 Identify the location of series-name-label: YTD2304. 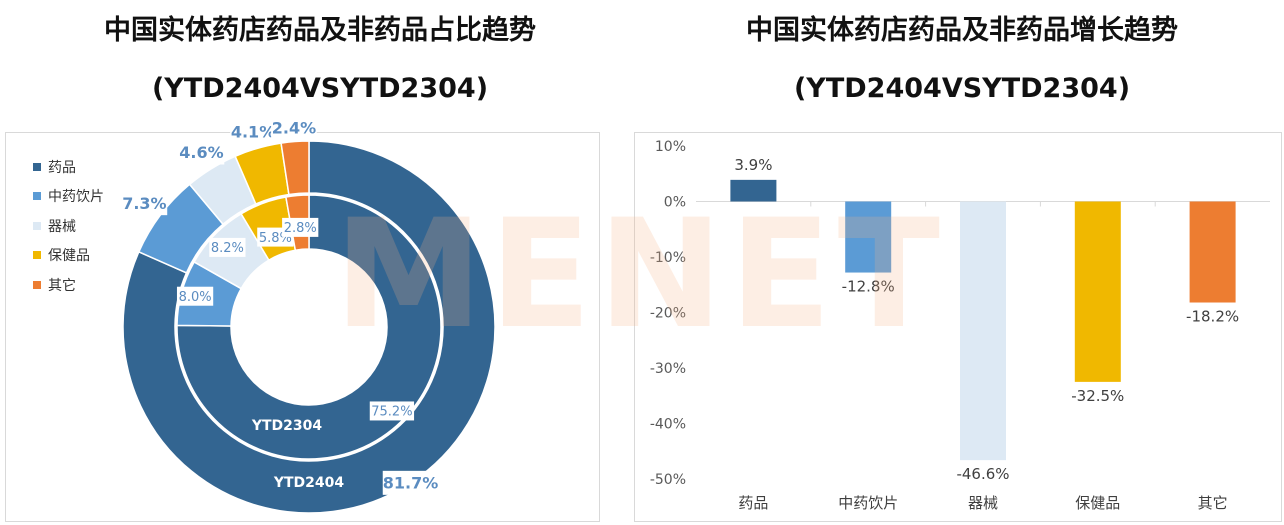
(287, 426).